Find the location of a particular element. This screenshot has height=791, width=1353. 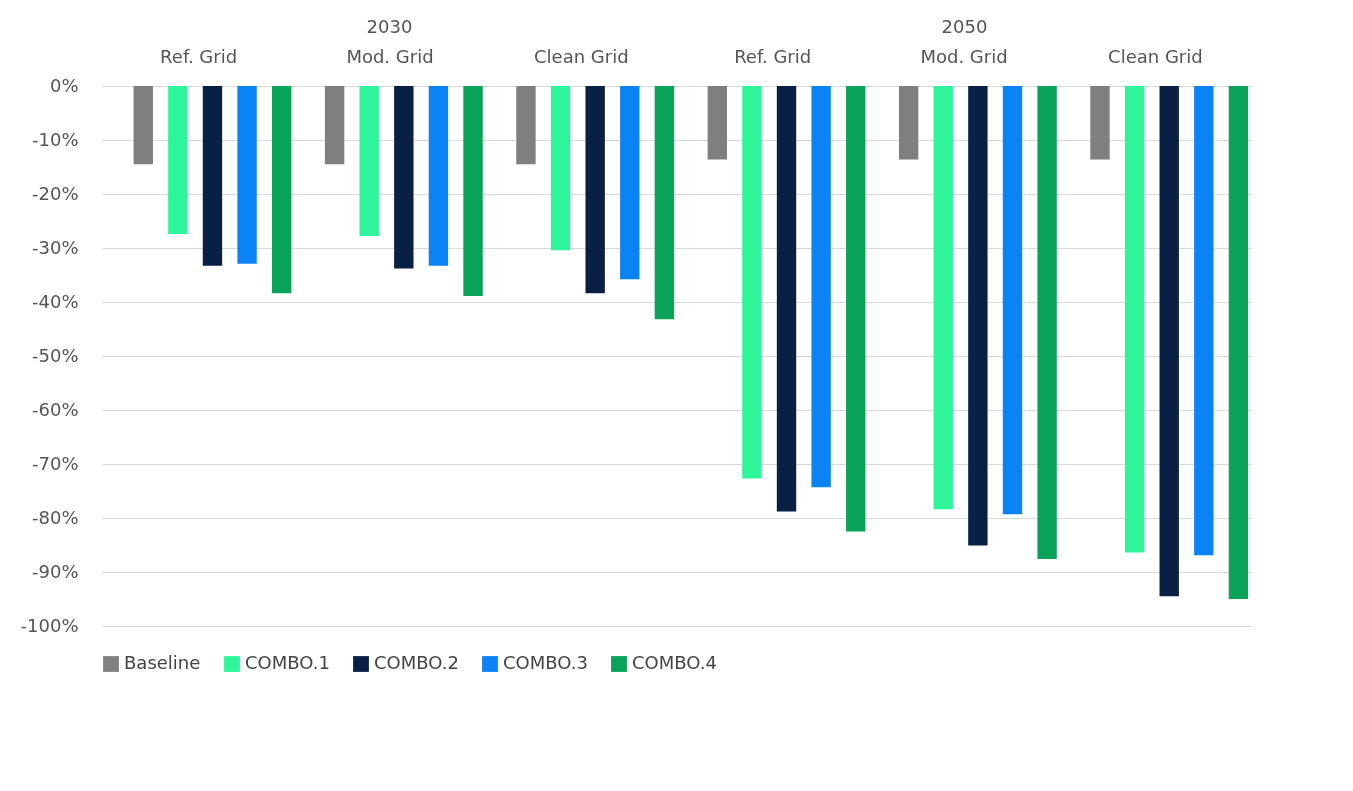

legend-label: COMBO.1 is located at coordinates (287, 662).